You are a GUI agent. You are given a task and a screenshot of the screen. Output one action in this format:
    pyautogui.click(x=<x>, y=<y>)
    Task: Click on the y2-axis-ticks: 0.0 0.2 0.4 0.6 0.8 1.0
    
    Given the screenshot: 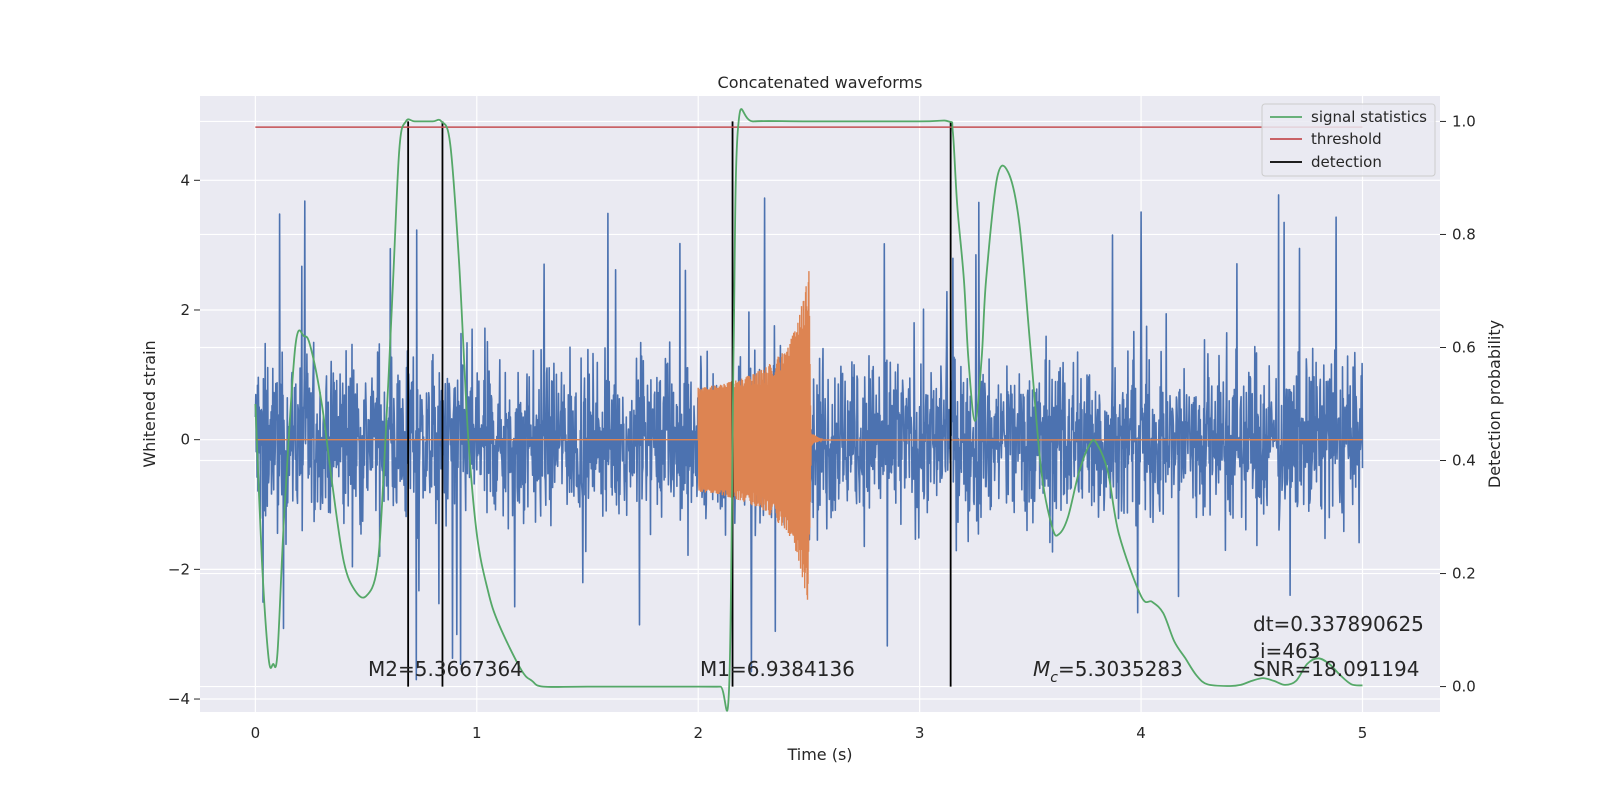 What is the action you would take?
    pyautogui.click(x=1458, y=404)
    